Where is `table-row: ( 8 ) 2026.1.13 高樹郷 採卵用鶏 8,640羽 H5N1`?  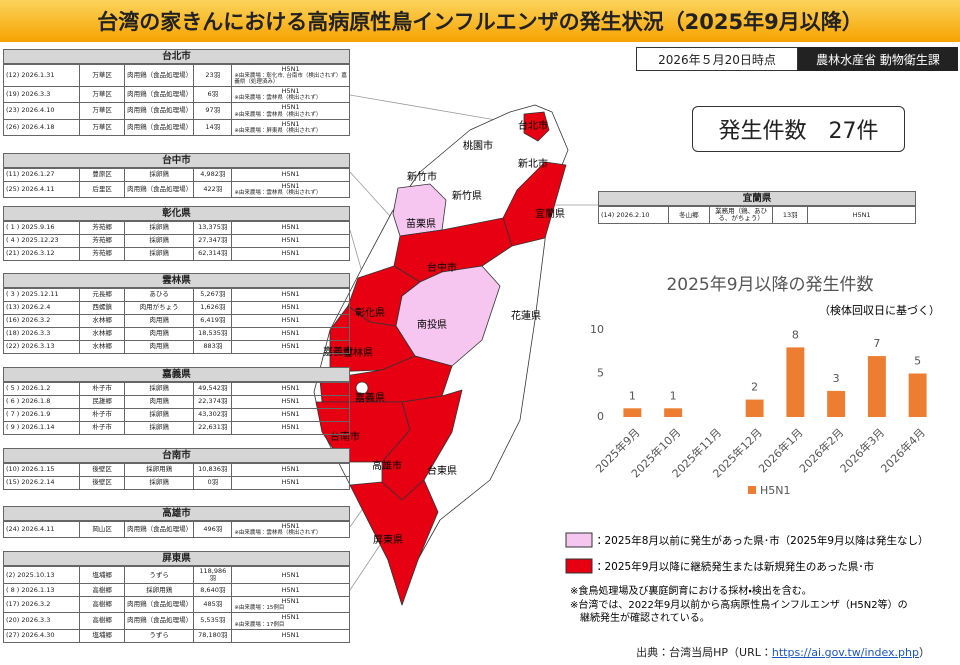
table-row: ( 8 ) 2026.1.13 高樹郷 採卵用鶏 8,640羽 H5N1 is located at coordinates (176, 590).